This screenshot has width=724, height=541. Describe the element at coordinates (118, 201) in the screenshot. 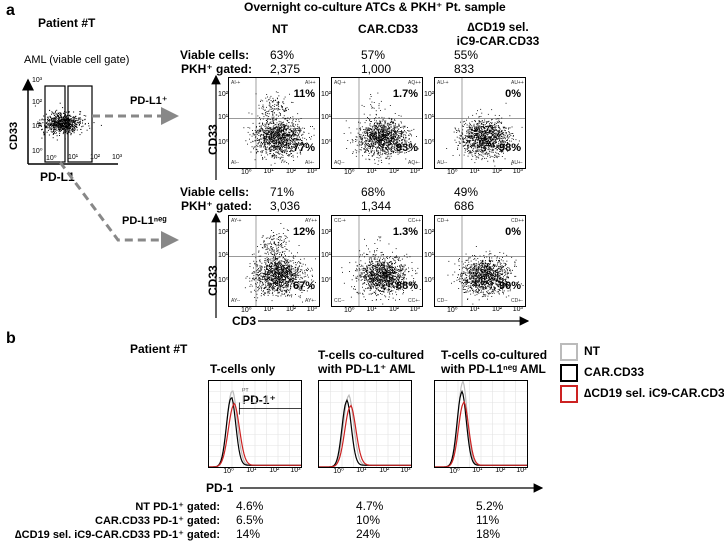

I see `arrow-pdl1-neg` at that location.